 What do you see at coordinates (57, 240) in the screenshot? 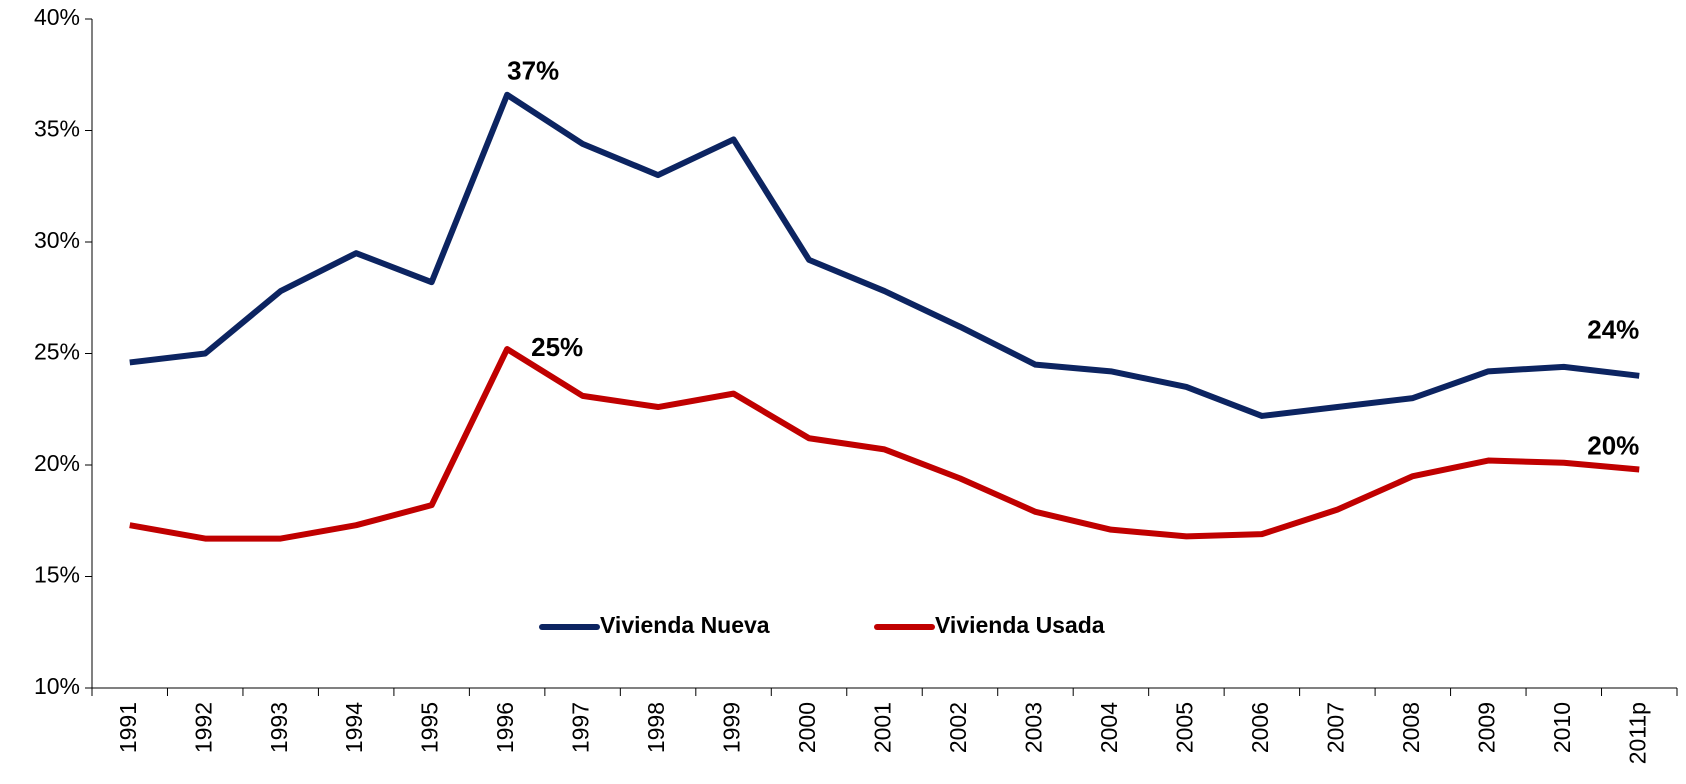
I see `y-tick-label: 30%` at bounding box center [57, 240].